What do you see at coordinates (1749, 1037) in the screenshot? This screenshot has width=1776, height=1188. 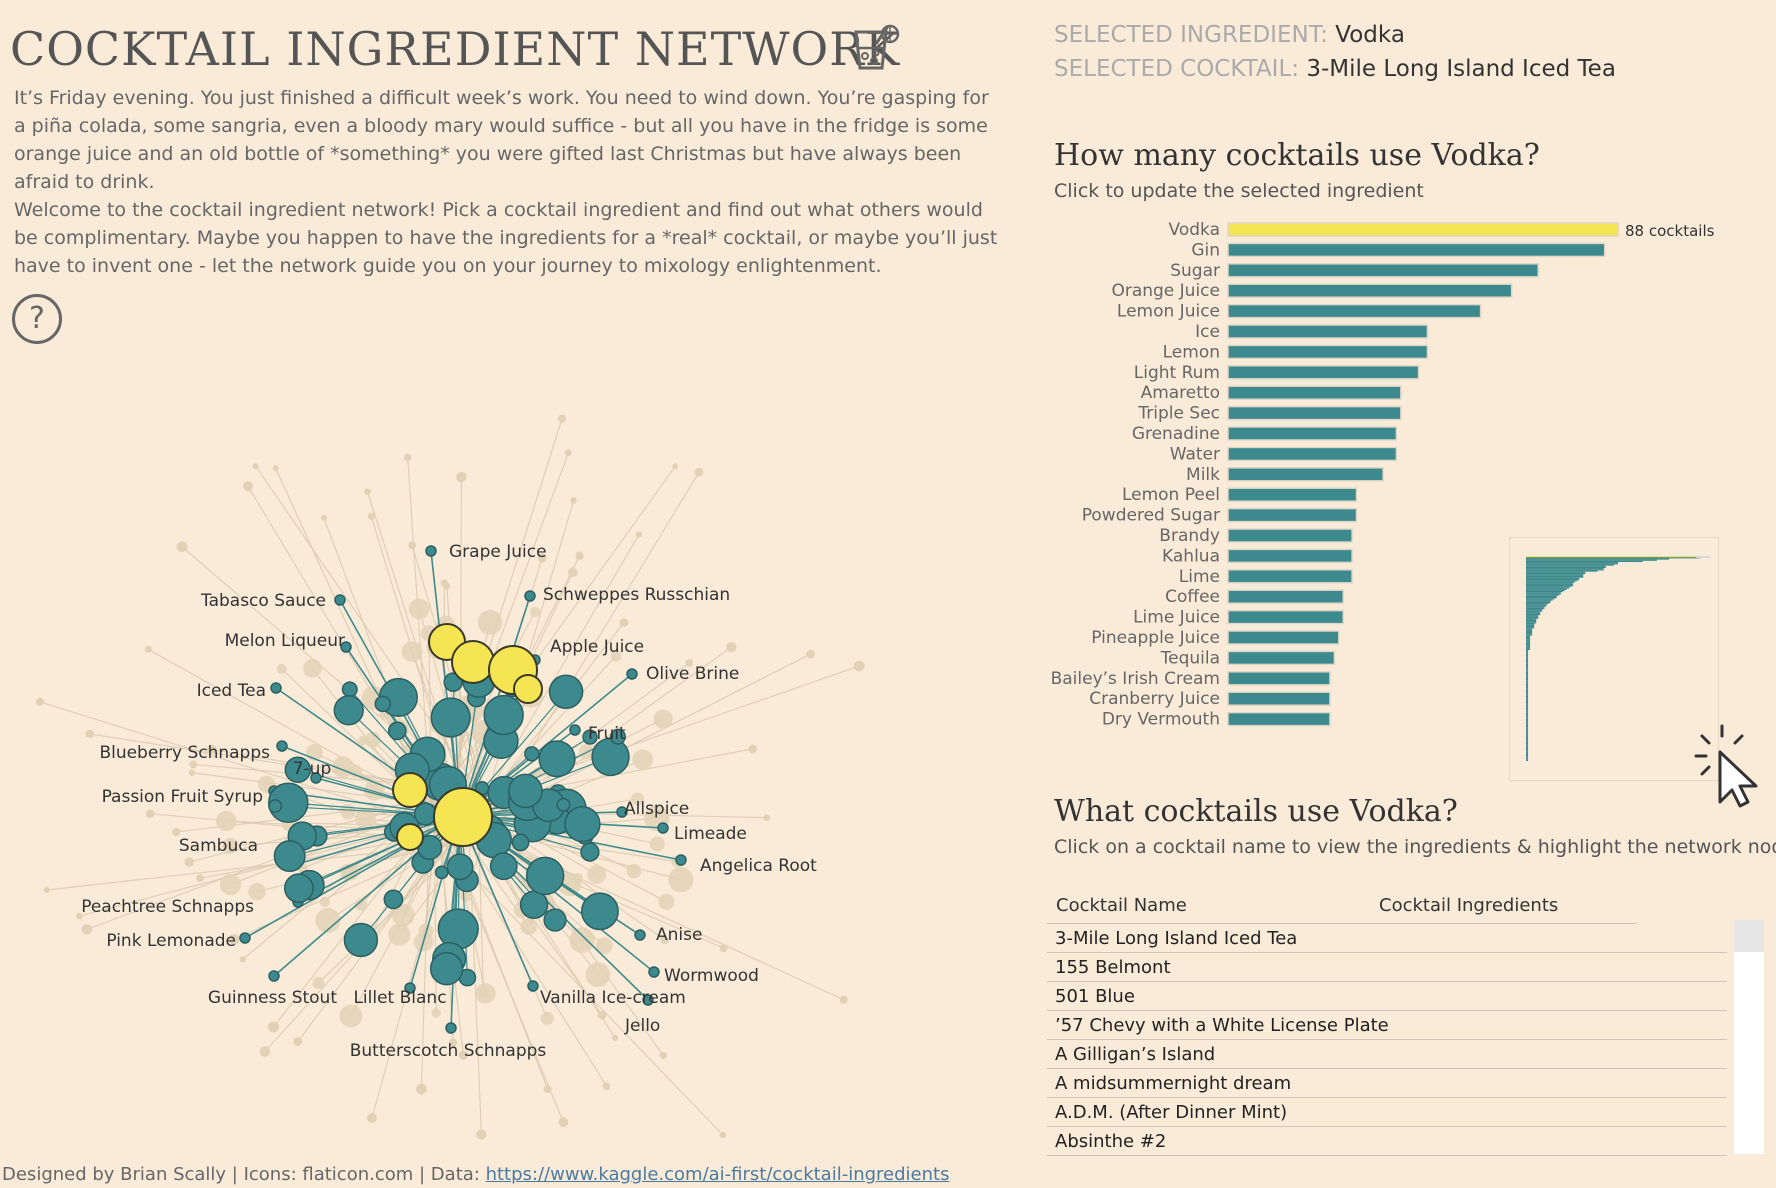 I see `table-scrollbar` at bounding box center [1749, 1037].